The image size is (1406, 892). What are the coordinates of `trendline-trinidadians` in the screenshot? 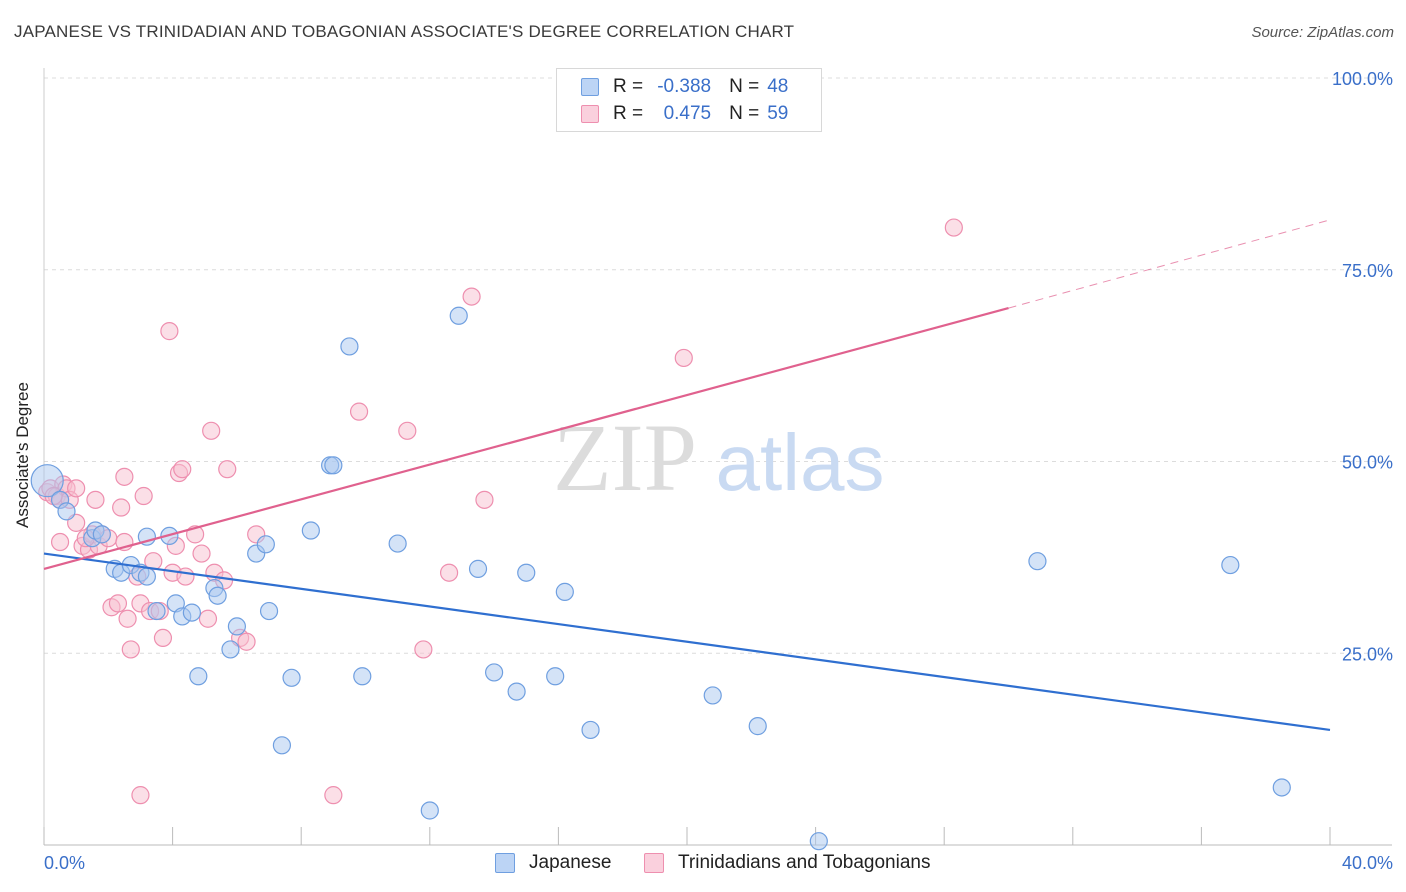 It's located at (1169, 264).